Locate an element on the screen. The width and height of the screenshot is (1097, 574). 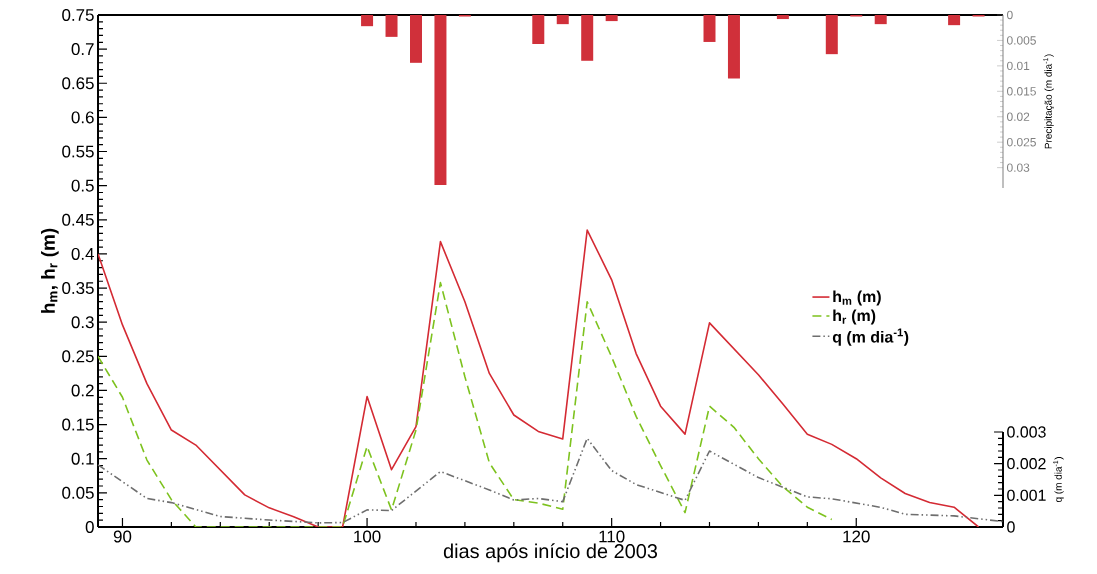
y3-tick-label: 0.003 is located at coordinates (1026, 432).